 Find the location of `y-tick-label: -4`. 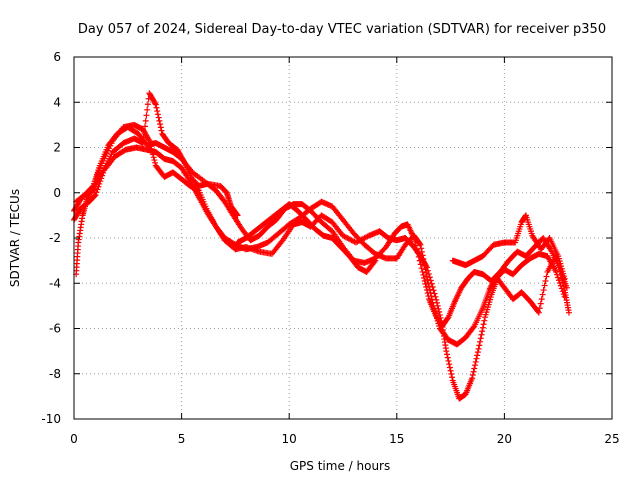

y-tick-label: -4 is located at coordinates (55, 283).